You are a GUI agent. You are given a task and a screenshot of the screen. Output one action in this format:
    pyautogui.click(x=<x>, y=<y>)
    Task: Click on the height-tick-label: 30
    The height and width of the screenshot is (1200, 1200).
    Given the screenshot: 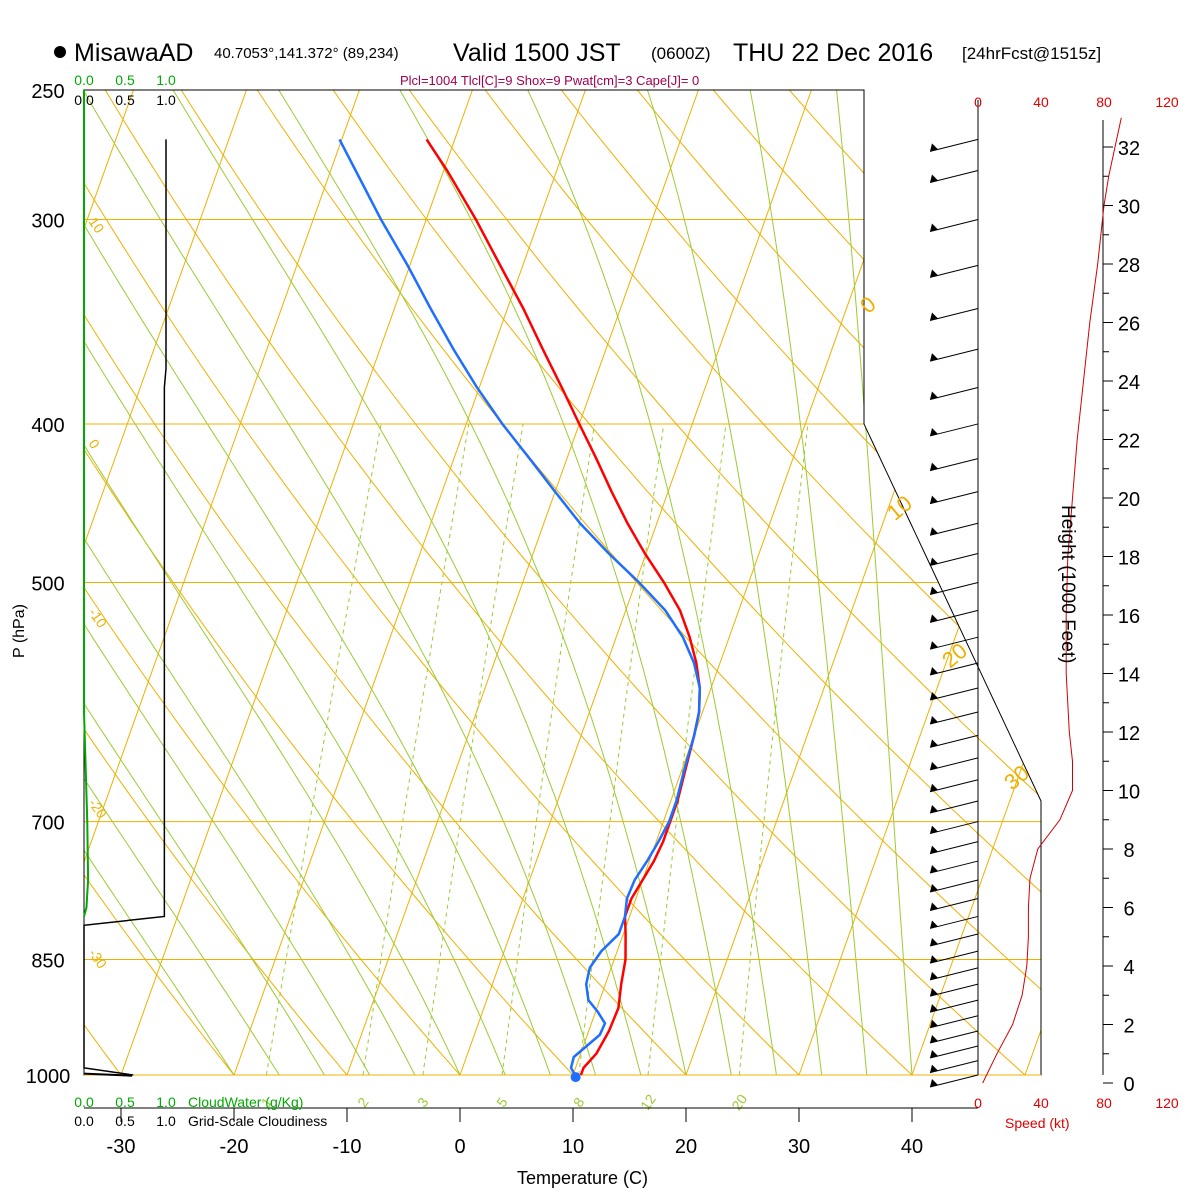 What is the action you would take?
    pyautogui.click(x=1129, y=208)
    